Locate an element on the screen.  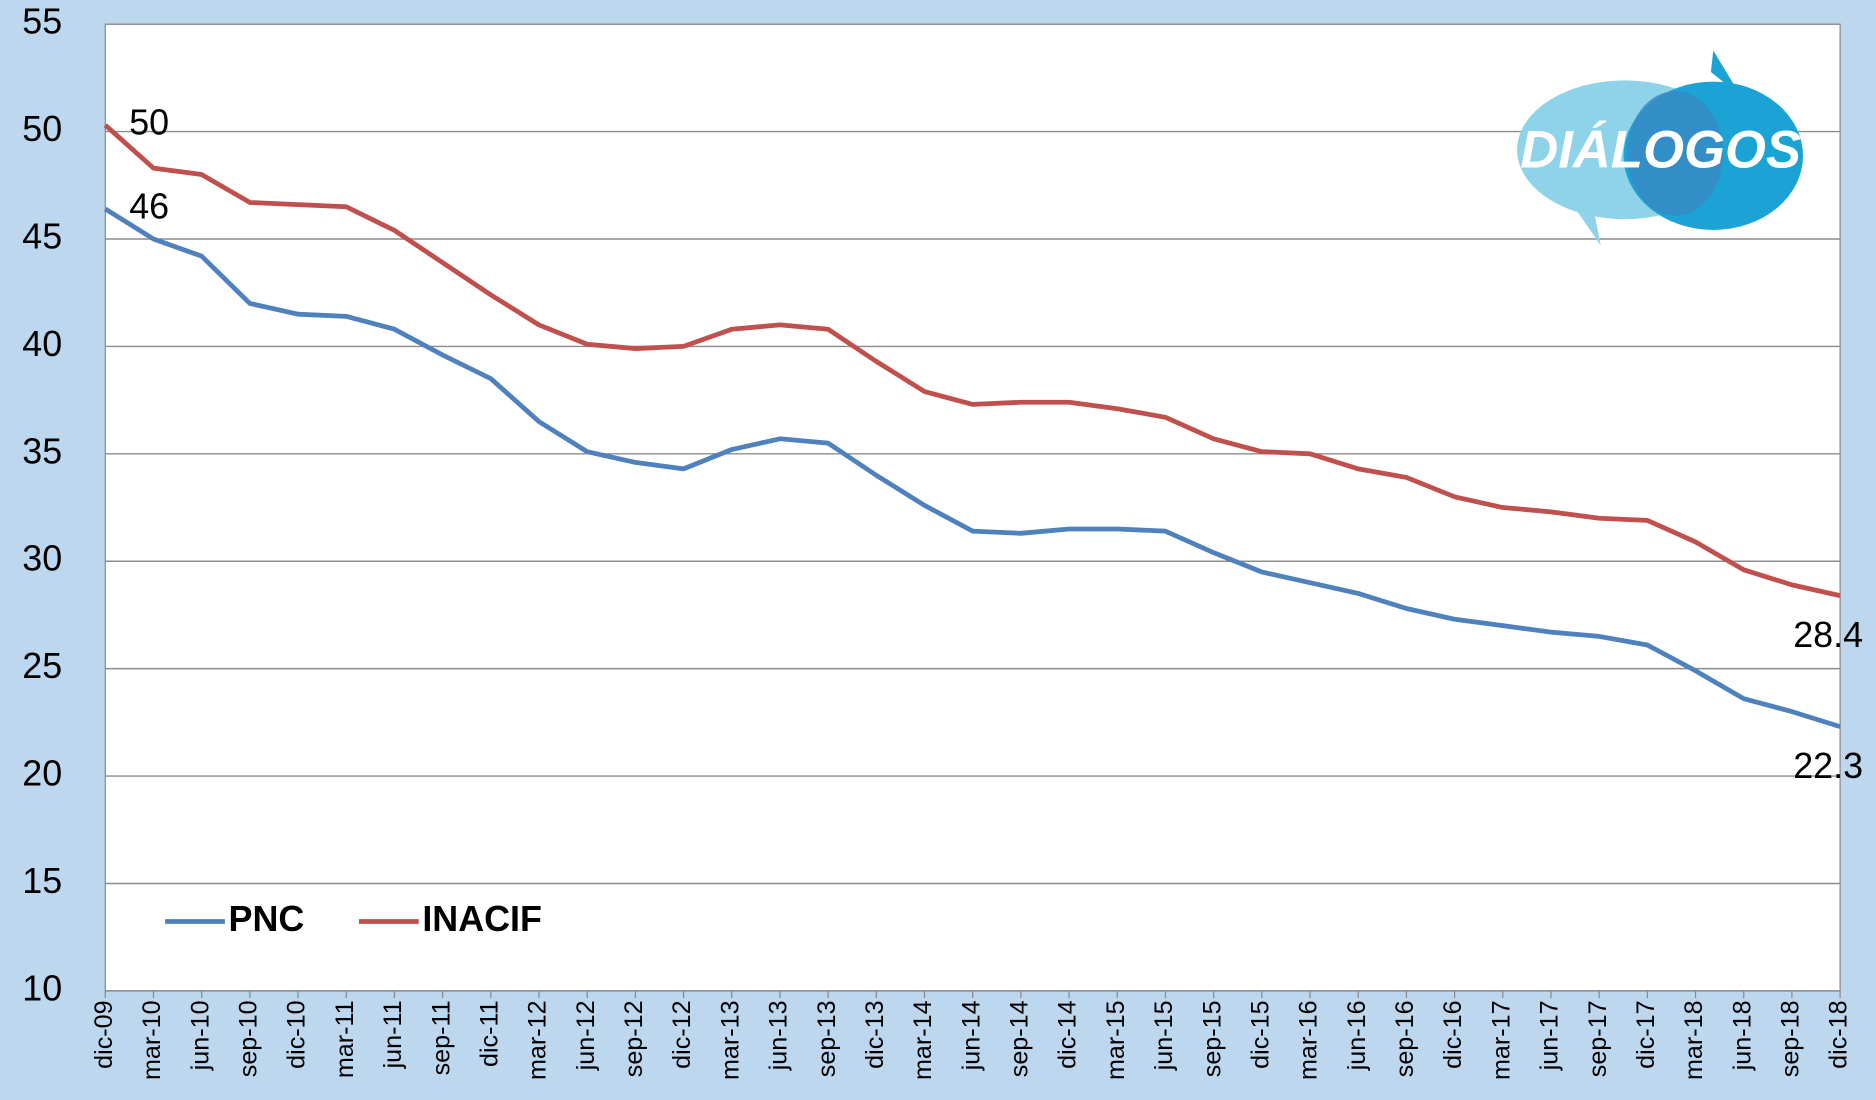
x-tick-label: mar-17 is located at coordinates (1501, 1040).